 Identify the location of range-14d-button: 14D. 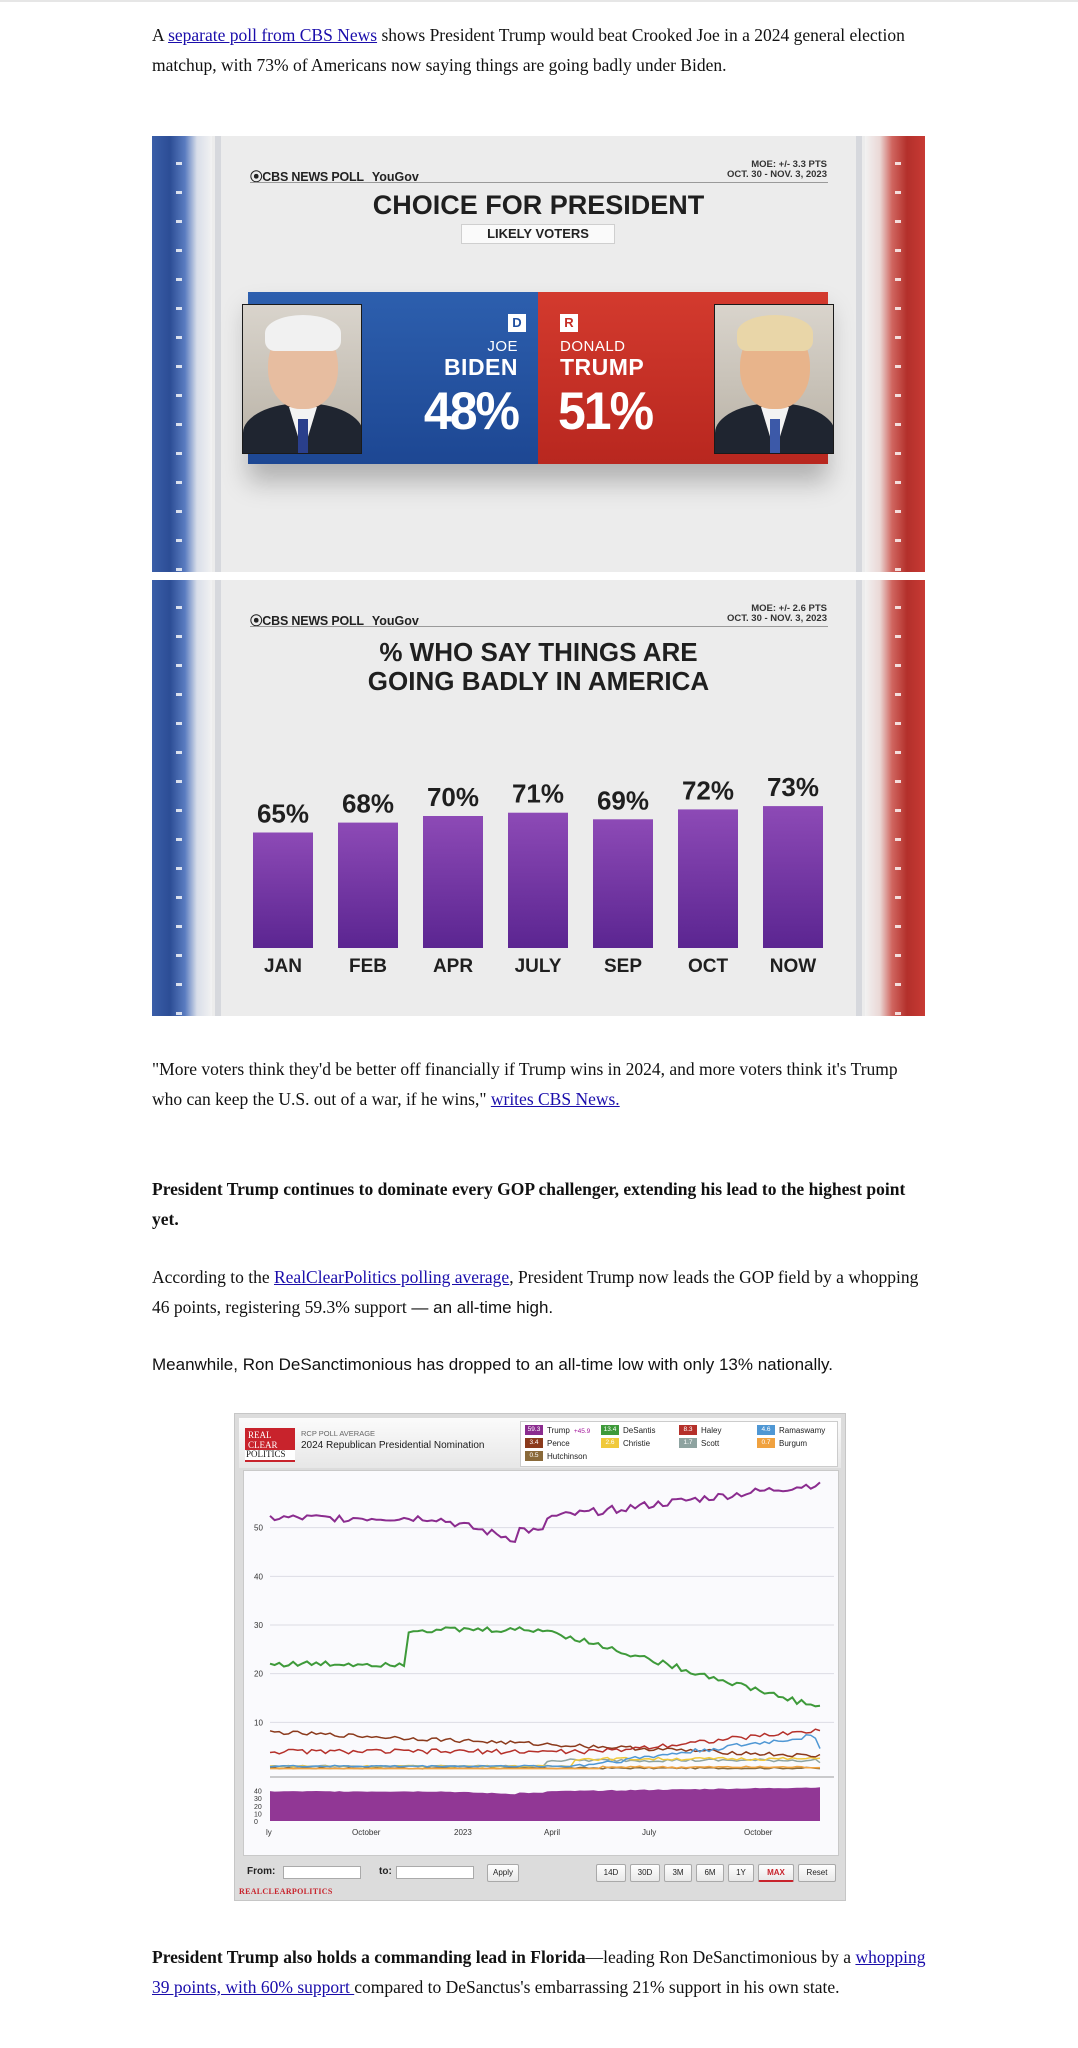
(611, 1873).